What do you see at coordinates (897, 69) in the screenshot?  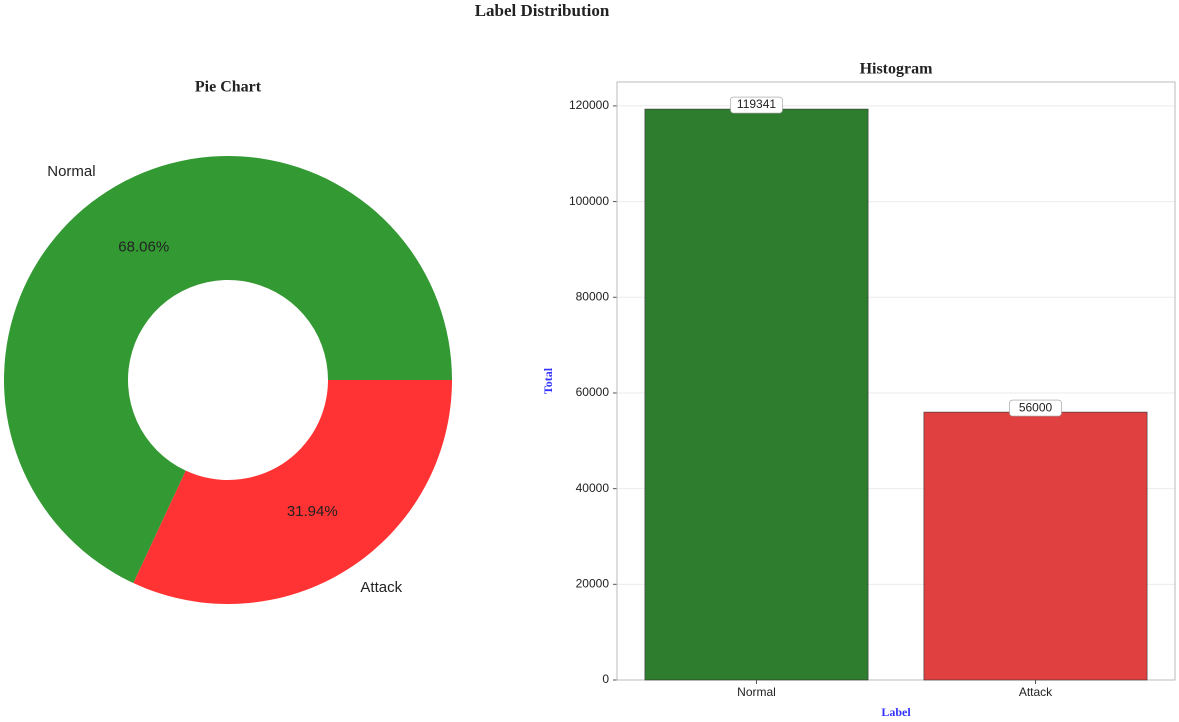 I see `bar-title: Histogram` at bounding box center [897, 69].